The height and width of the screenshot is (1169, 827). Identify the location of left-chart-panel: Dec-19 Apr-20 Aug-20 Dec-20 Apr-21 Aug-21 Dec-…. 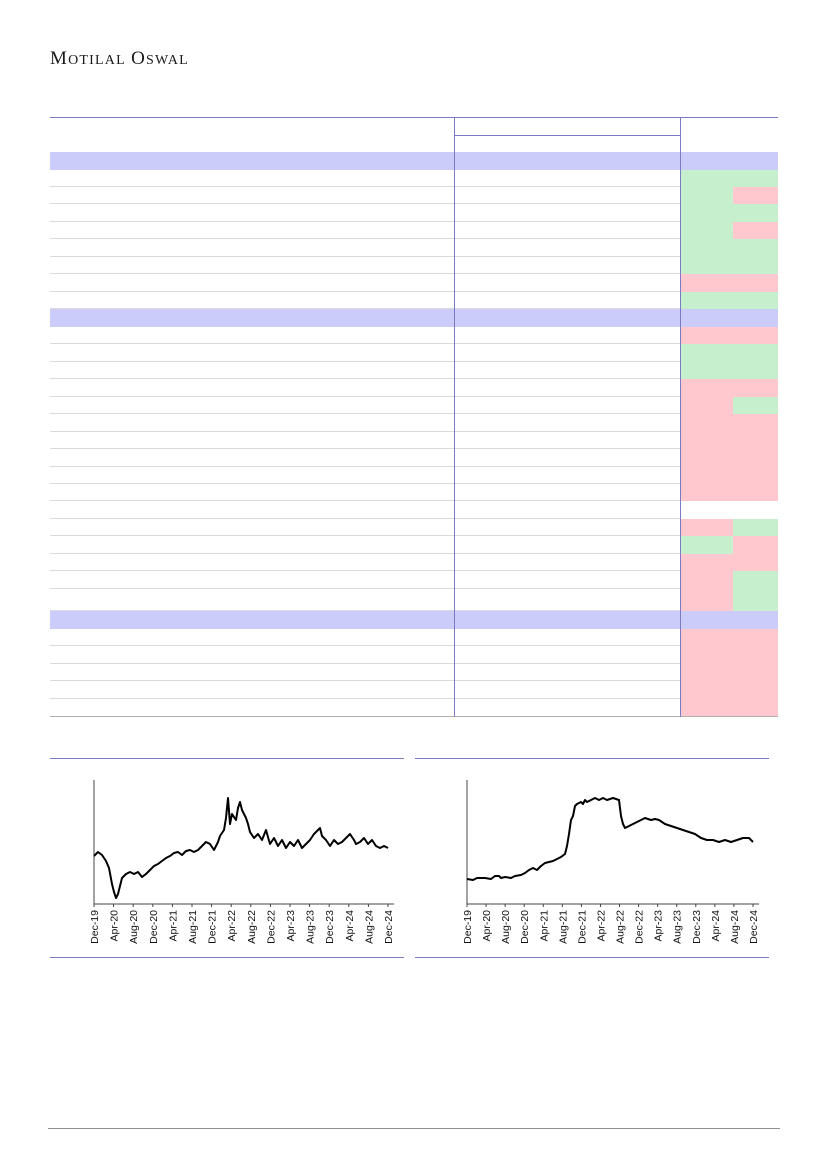
(227, 858).